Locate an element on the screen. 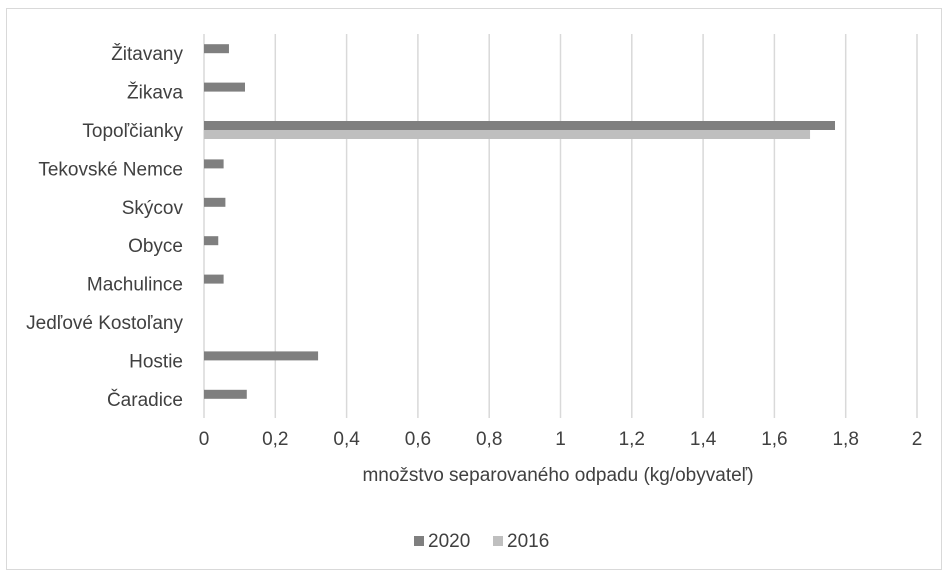  category-label: Čaradice is located at coordinates (145, 400).